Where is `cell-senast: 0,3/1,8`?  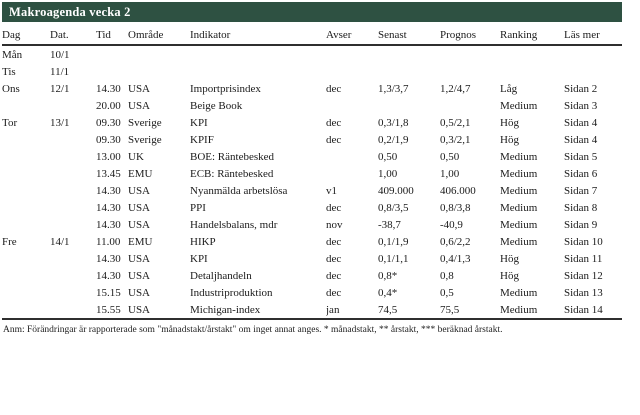
cell-senast: 0,3/1,8 is located at coordinates (393, 122).